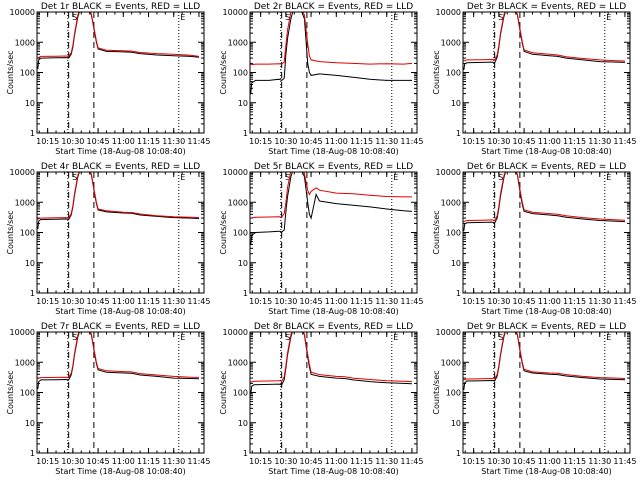 The height and width of the screenshot is (480, 640). Describe the element at coordinates (333, 167) in the screenshot. I see `panel-title: Det 5r BLACK = Events, RED = LLD` at that location.